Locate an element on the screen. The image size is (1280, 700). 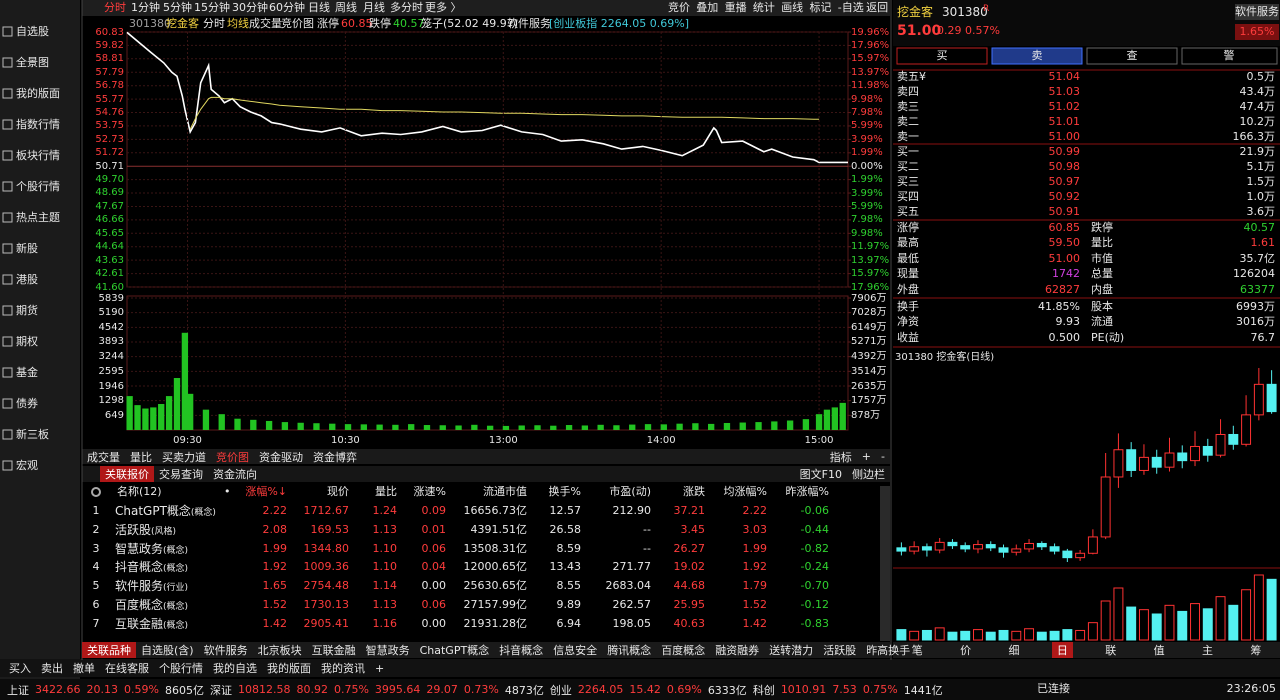
period-tab: 5分钟 is located at coordinates (177, 7).